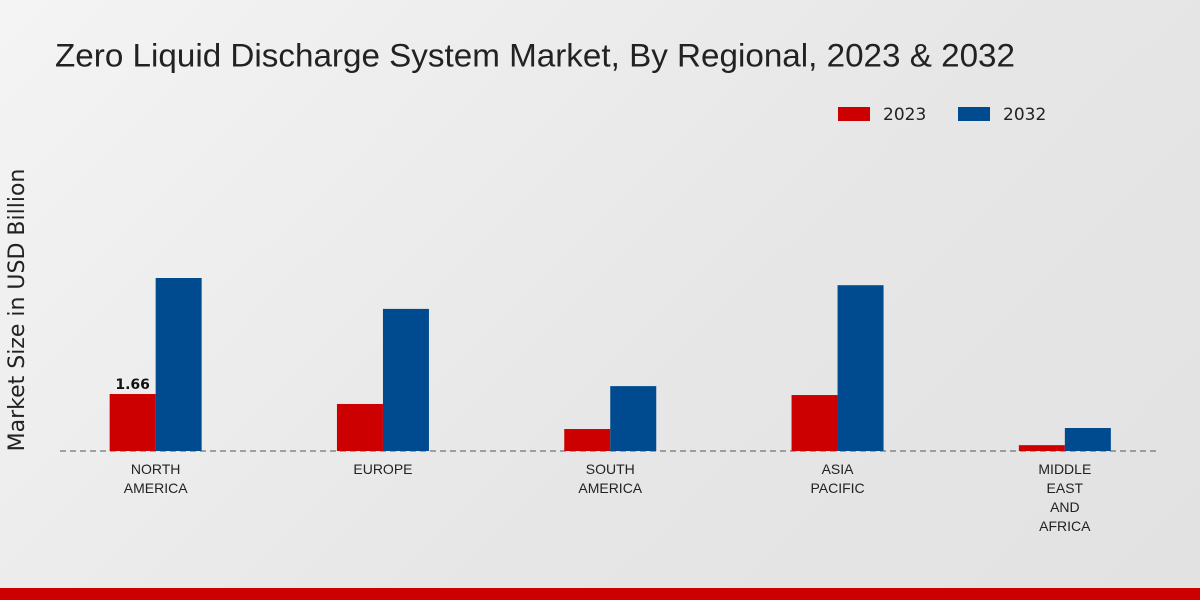 This screenshot has width=1200, height=600. I want to click on legend-label: 2023, so click(904, 115).